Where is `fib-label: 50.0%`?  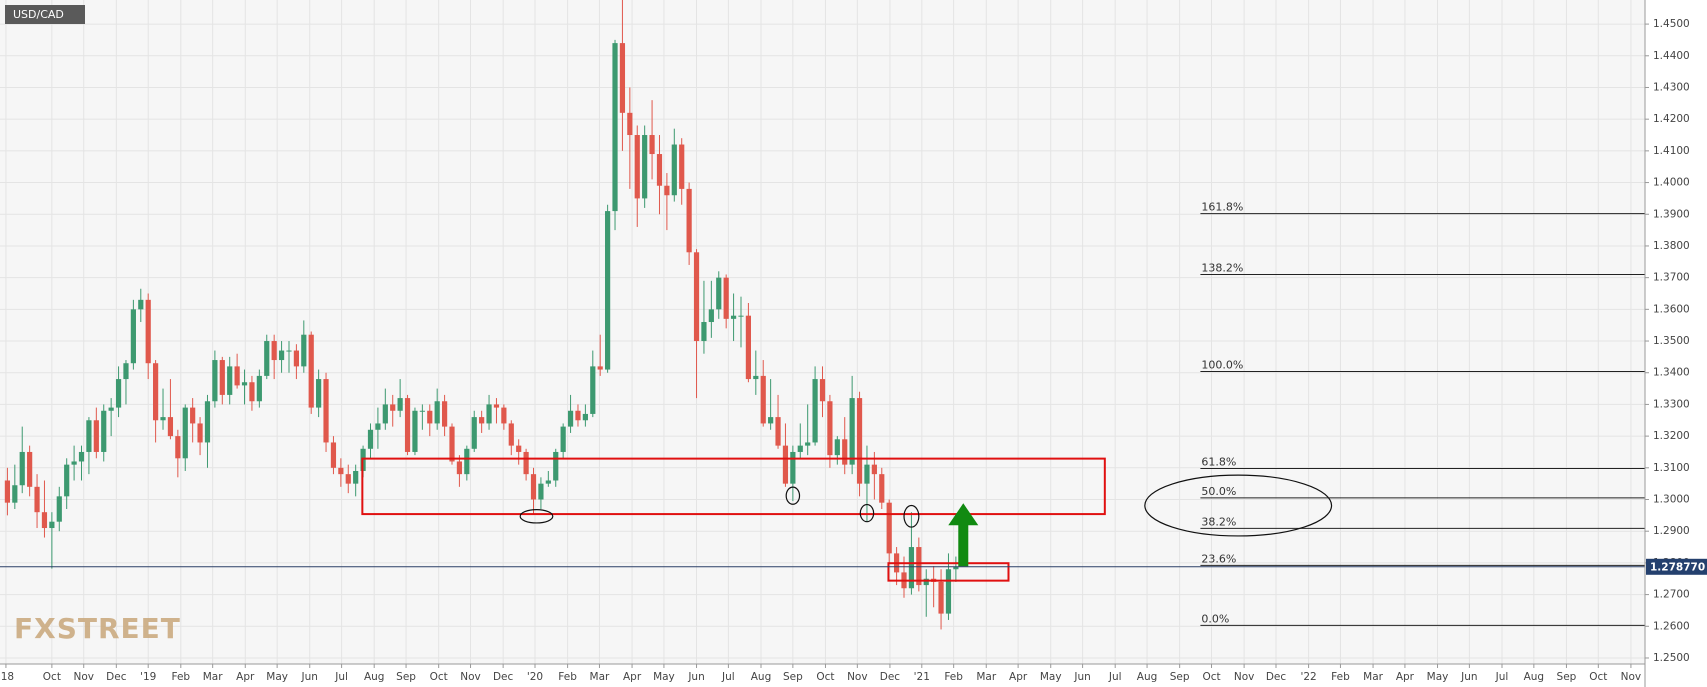 fib-label: 50.0% is located at coordinates (1218, 491).